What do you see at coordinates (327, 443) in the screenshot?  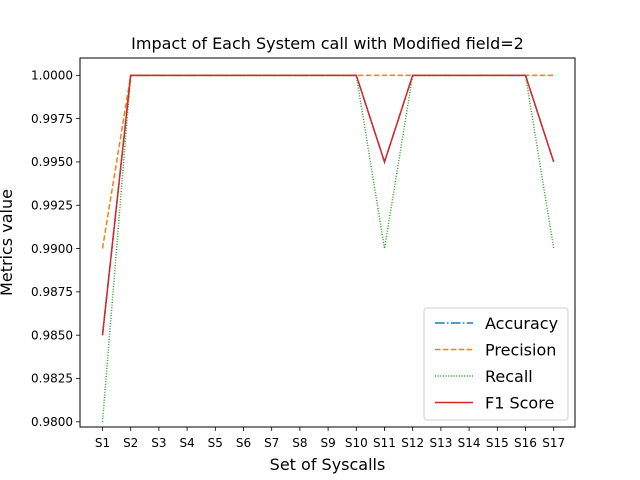 I see `x-tick-label: S9` at bounding box center [327, 443].